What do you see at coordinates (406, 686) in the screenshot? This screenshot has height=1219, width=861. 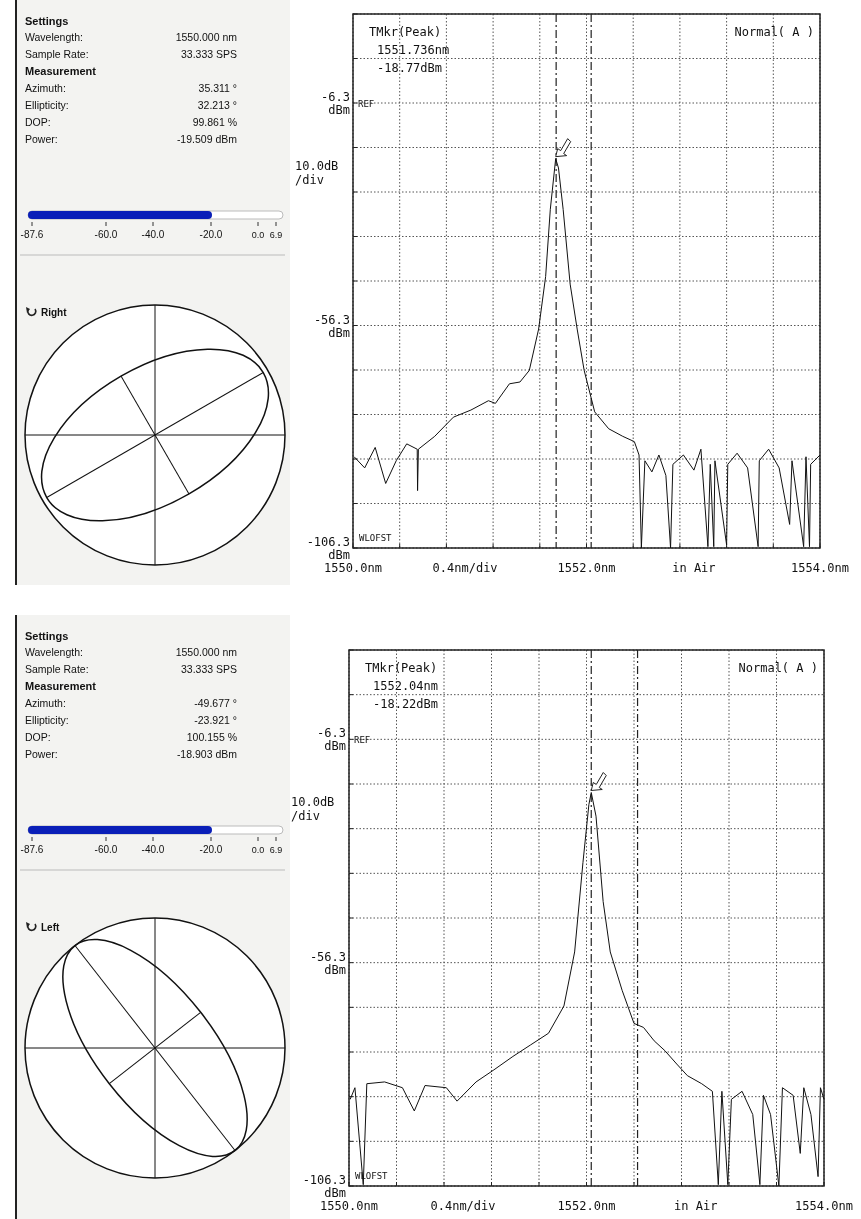 I see `annotation: 1552.04nm` at bounding box center [406, 686].